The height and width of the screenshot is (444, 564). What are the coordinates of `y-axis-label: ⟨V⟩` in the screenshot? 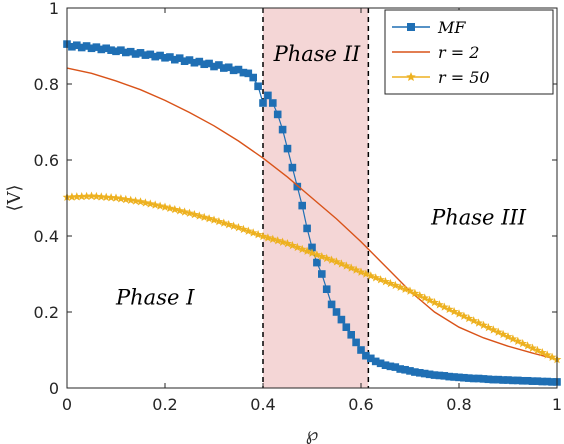 It's located at (14, 197).